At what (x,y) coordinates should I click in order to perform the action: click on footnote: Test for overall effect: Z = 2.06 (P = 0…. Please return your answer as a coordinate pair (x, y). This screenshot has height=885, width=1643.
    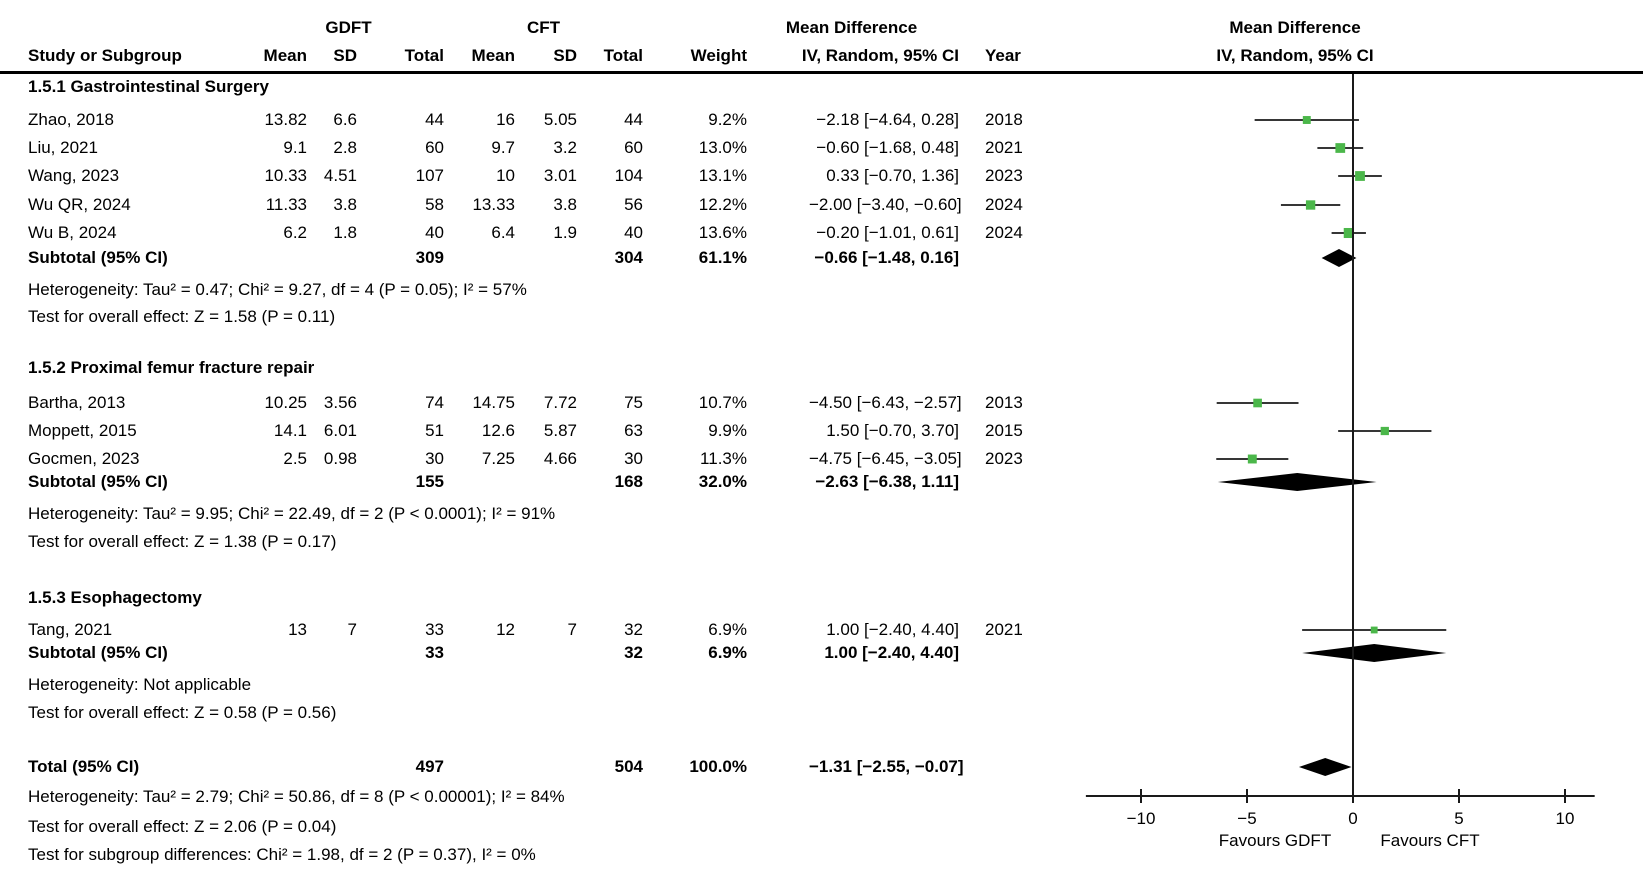
    Looking at the image, I should click on (520, 827).